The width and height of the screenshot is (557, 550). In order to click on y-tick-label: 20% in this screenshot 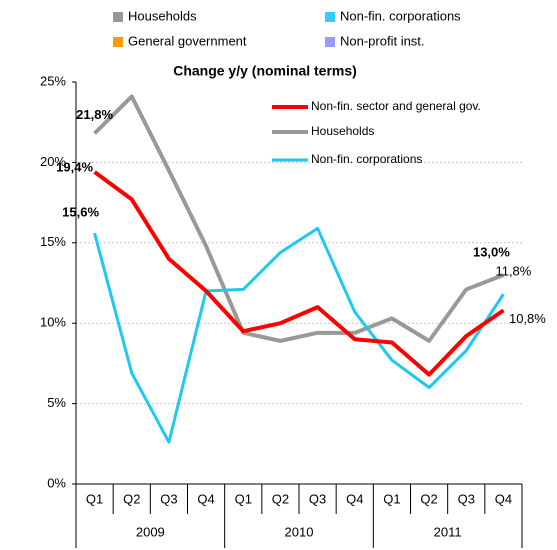, I will do `click(53, 161)`.